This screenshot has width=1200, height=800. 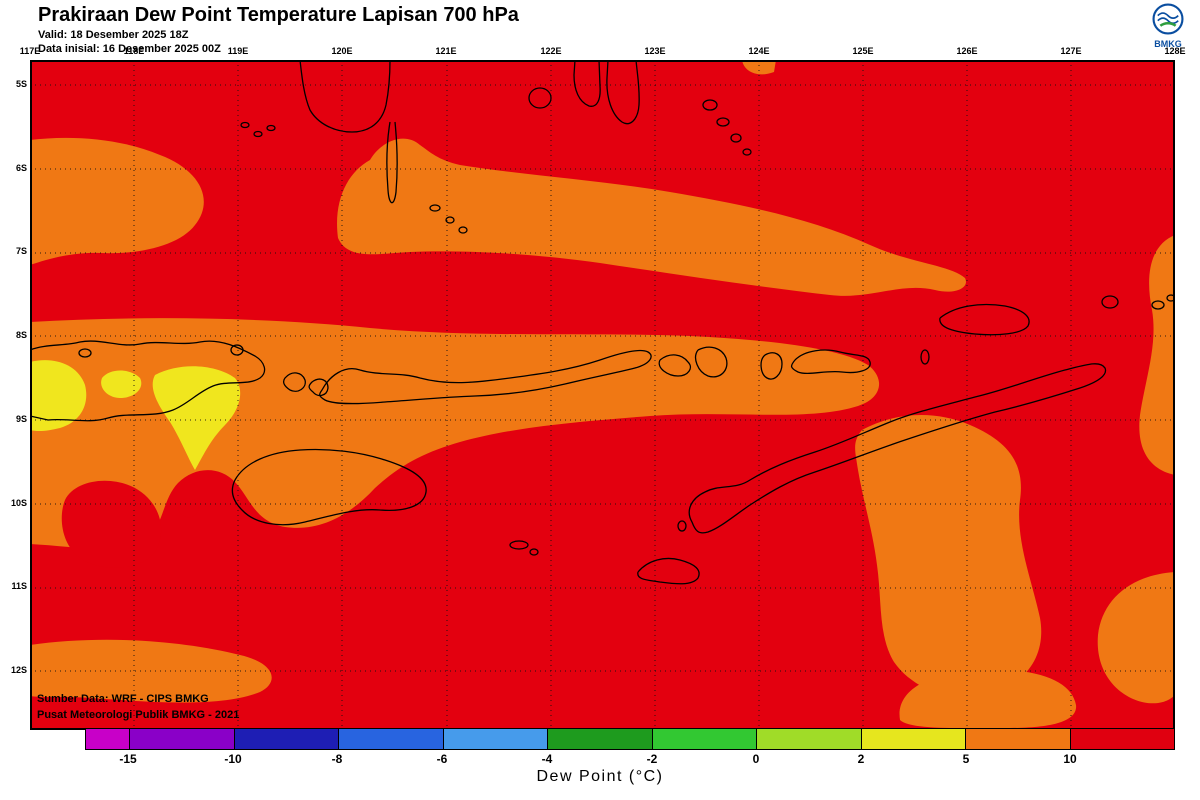 What do you see at coordinates (337, 759) in the screenshot?
I see `colorbar-tick: -8` at bounding box center [337, 759].